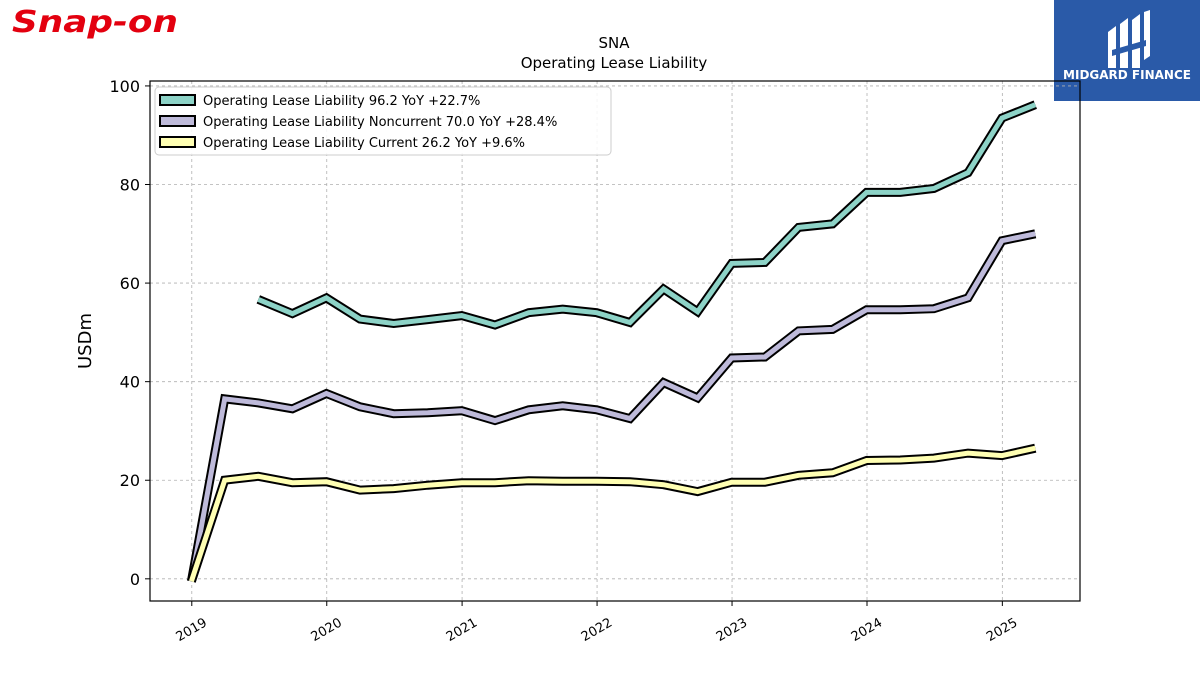 The width and height of the screenshot is (1200, 675). Describe the element at coordinates (130, 382) in the screenshot. I see `y-tick-label: 40` at that location.